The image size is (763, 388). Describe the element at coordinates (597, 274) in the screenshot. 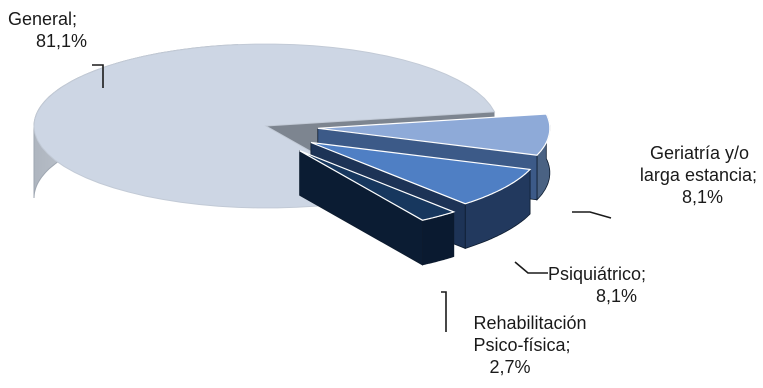

I see `label-psiquiatrico-line-1: Psiquiátrico;` at that location.